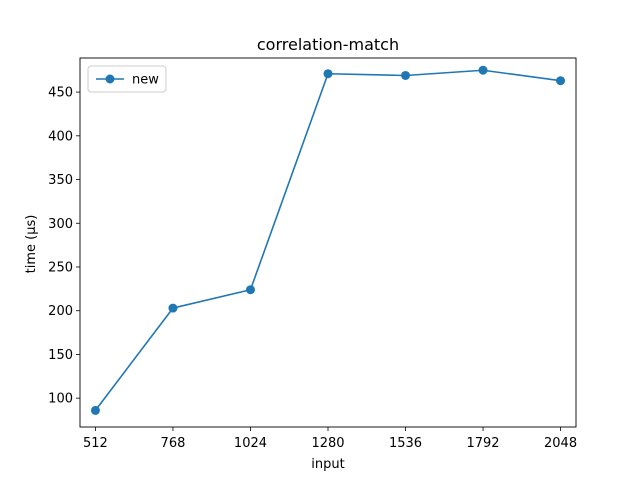 Image resolution: width=638 pixels, height=478 pixels. I want to click on y-tick-label: 200, so click(60, 311).